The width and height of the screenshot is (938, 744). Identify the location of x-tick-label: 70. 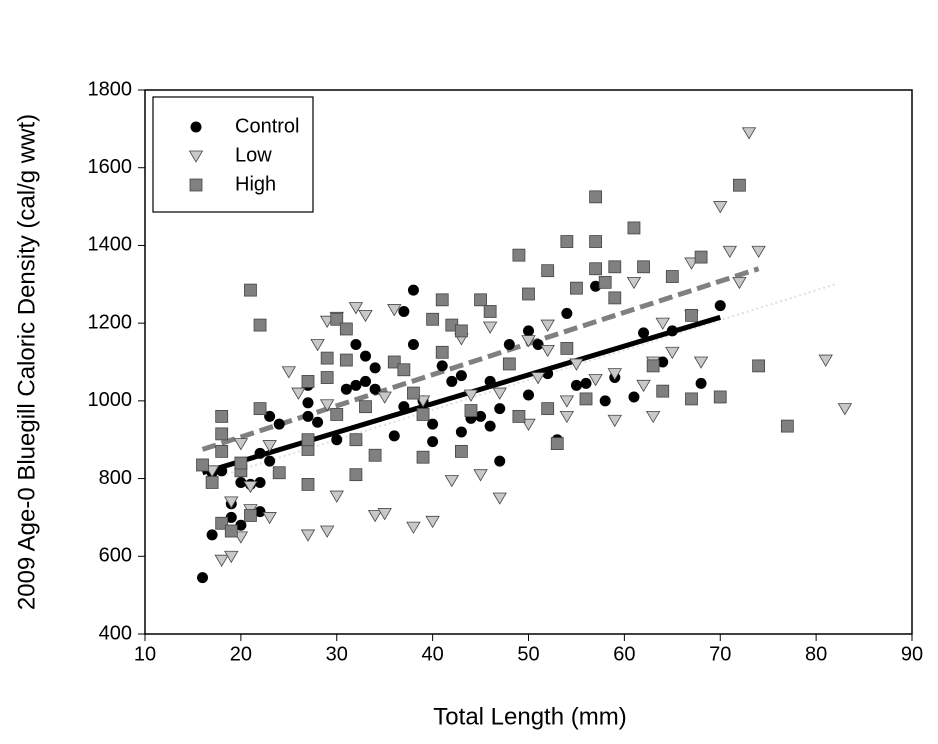
(720, 654).